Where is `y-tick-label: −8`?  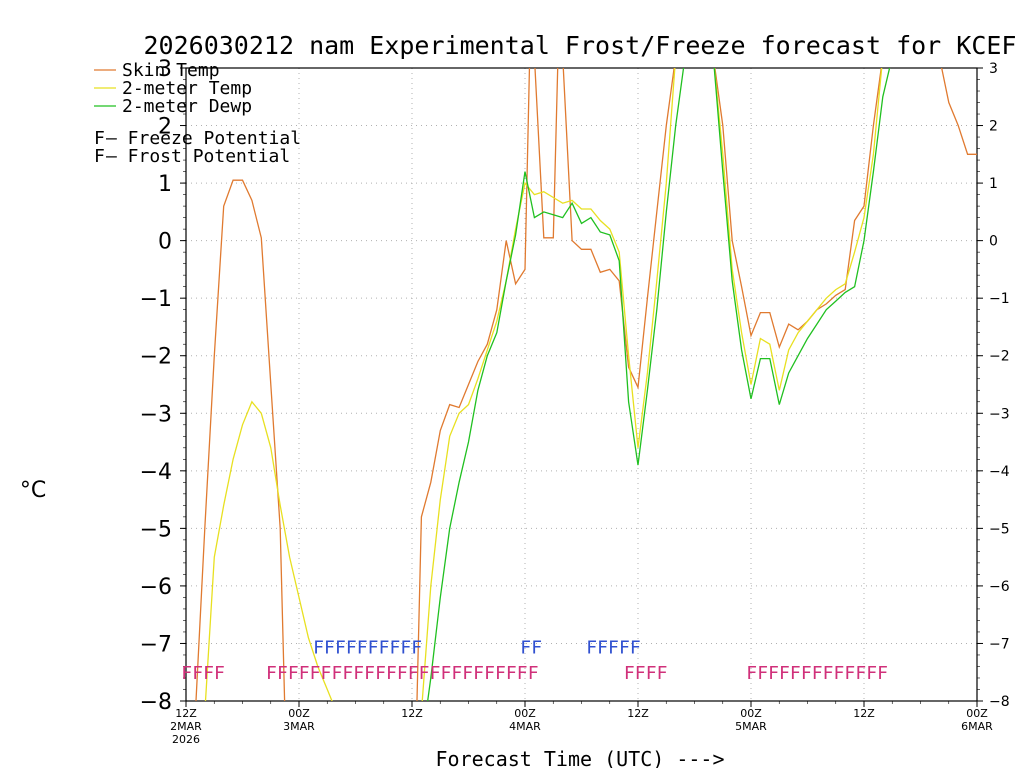 y-tick-label: −8 is located at coordinates (156, 702).